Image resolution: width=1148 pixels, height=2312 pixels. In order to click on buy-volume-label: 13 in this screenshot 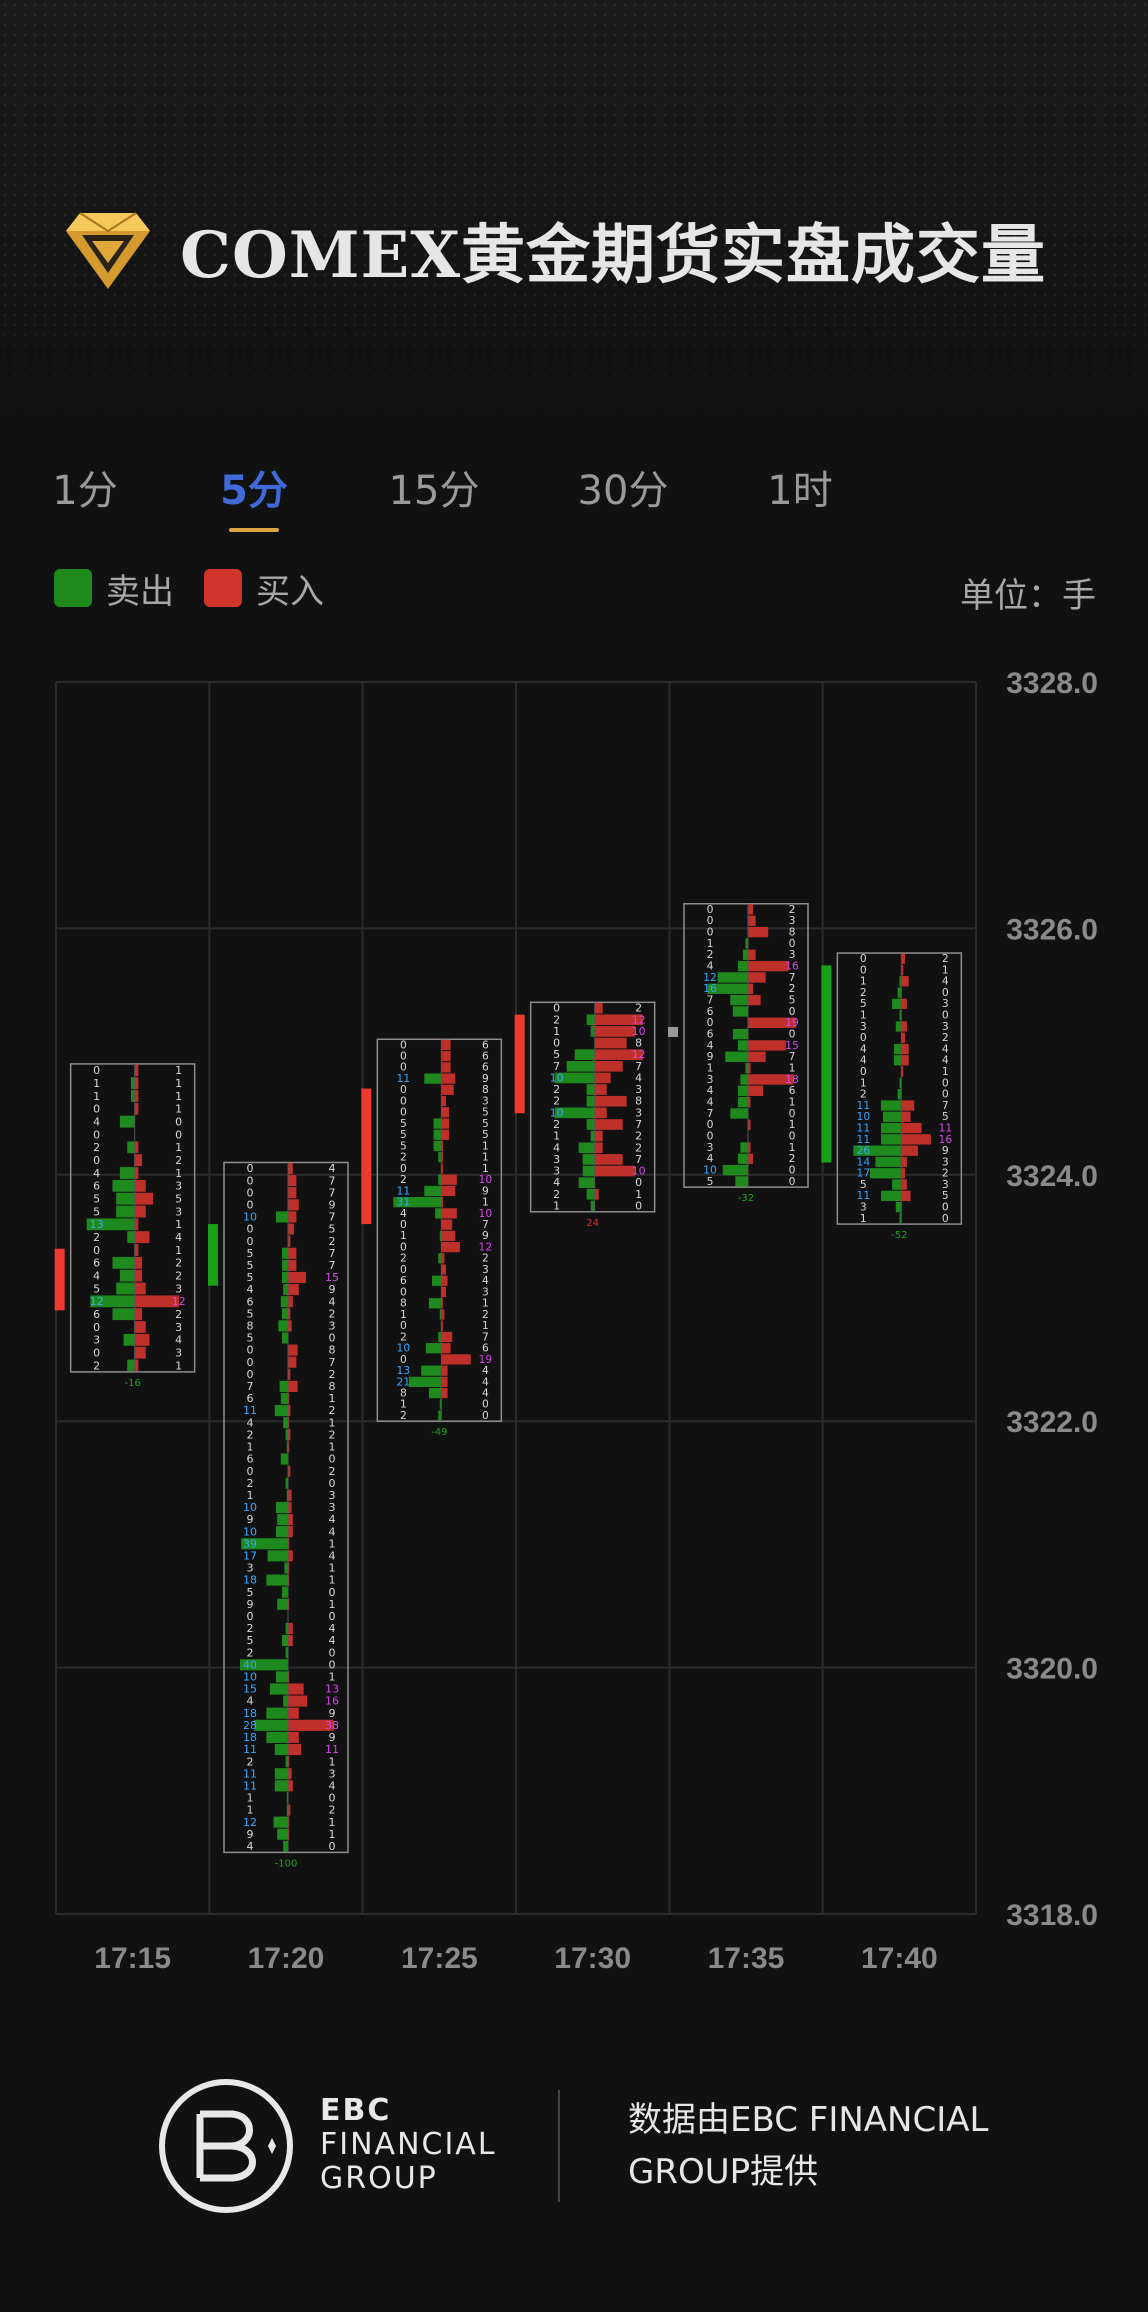, I will do `click(332, 1689)`.